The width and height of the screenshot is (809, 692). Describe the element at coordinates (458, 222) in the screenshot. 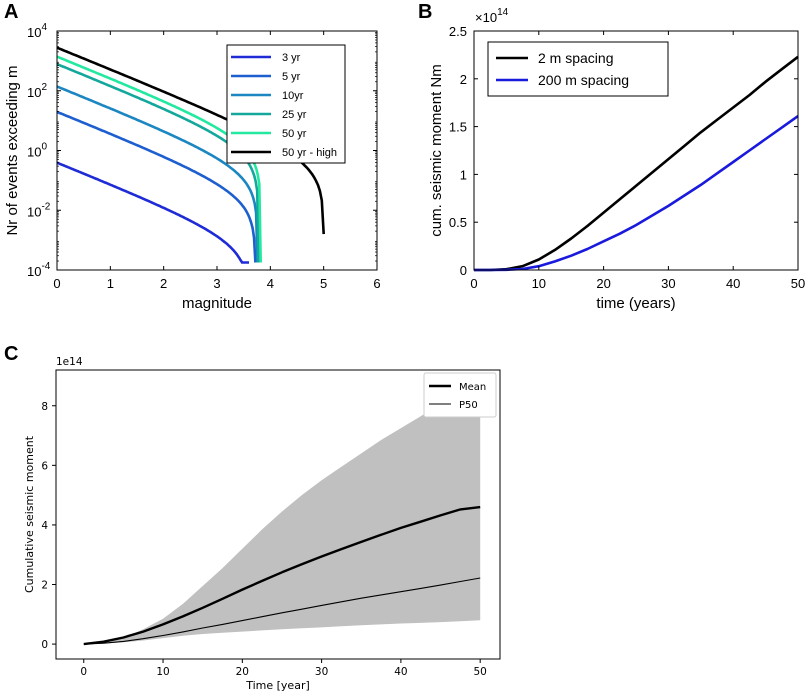

I see `panel-b-ytick-label-1: 0.5` at that location.